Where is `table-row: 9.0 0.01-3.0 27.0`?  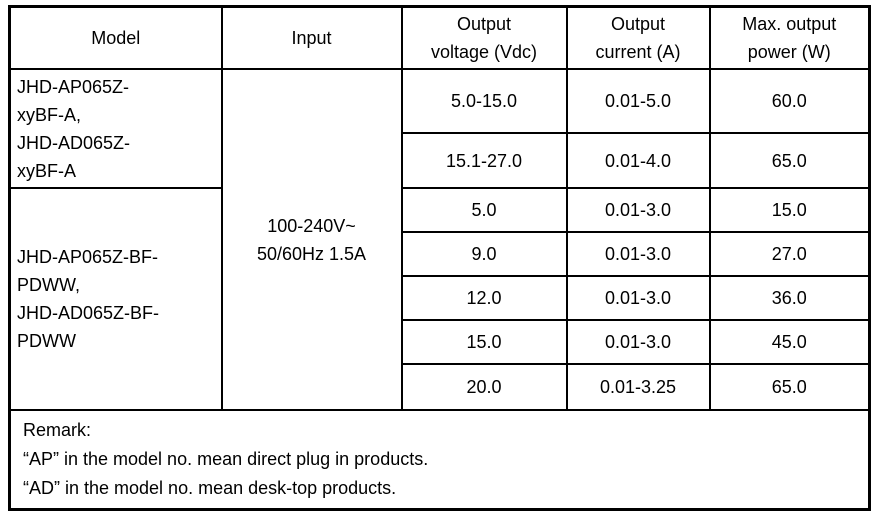 table-row: 9.0 0.01-3.0 27.0 is located at coordinates (440, 254).